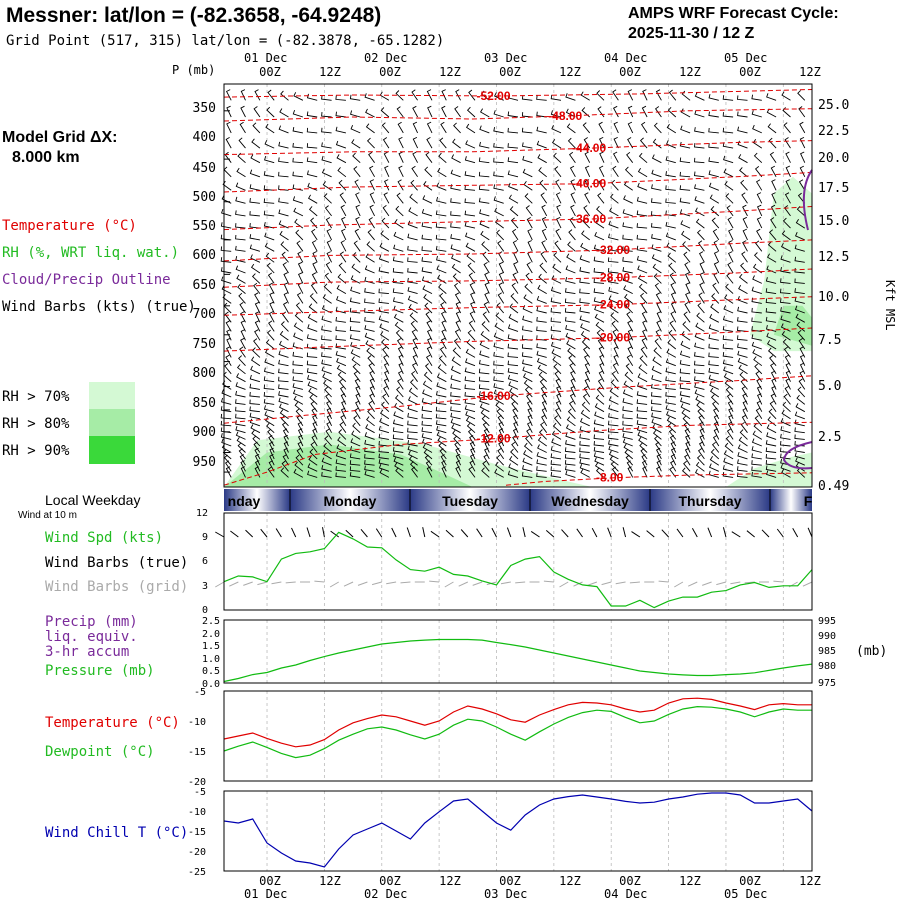 The width and height of the screenshot is (900, 900). I want to click on temperature-line, so click(517, 722).